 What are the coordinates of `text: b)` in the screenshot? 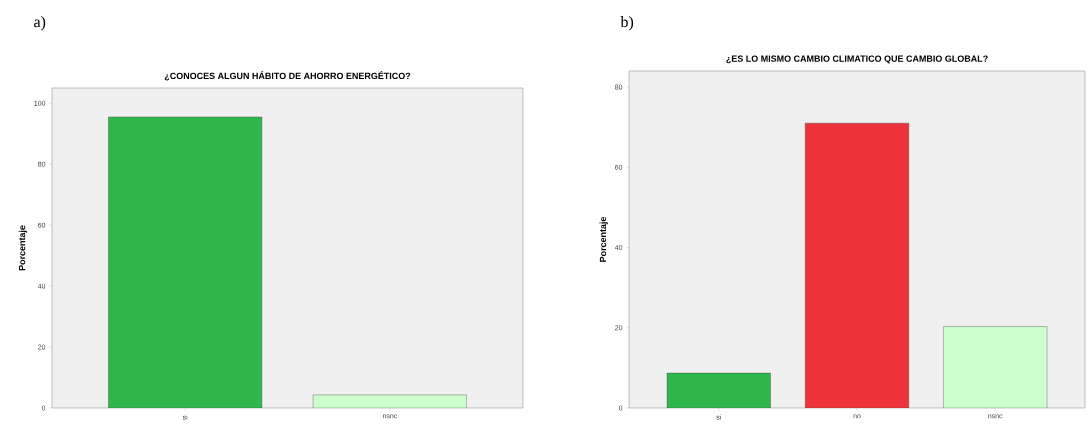 It's located at (627, 23).